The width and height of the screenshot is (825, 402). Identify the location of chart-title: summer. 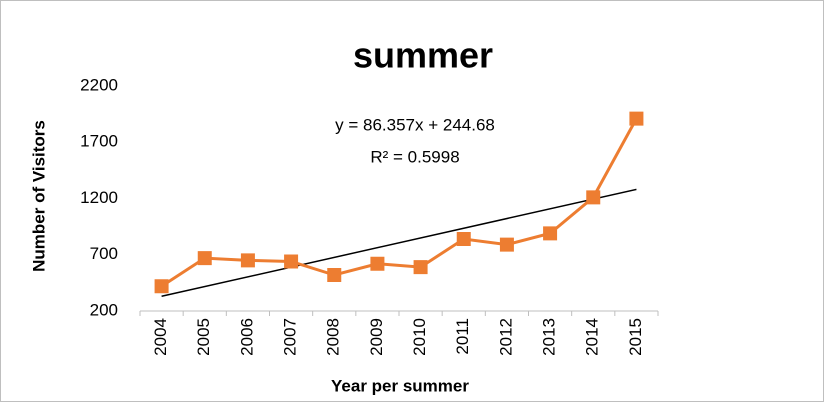
(423, 55).